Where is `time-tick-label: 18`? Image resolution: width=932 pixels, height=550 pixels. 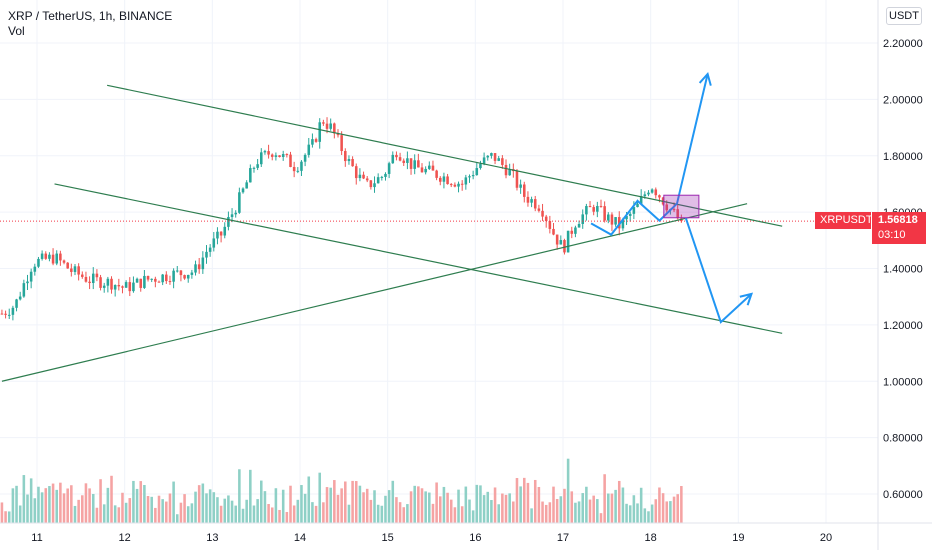
time-tick-label: 18 is located at coordinates (651, 538).